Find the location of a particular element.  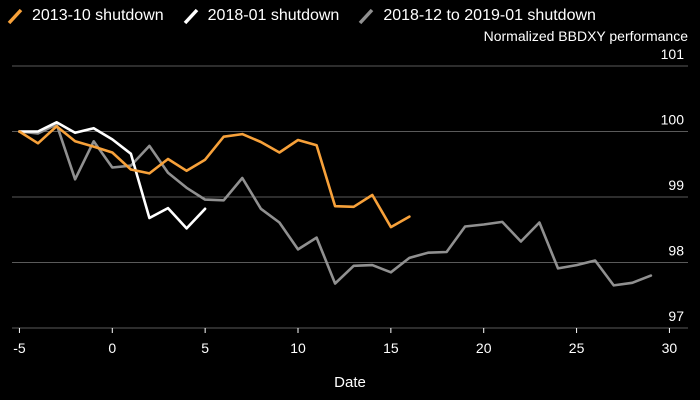

legend-item-2018-01: 2018-01 shutdown is located at coordinates (261, 16).